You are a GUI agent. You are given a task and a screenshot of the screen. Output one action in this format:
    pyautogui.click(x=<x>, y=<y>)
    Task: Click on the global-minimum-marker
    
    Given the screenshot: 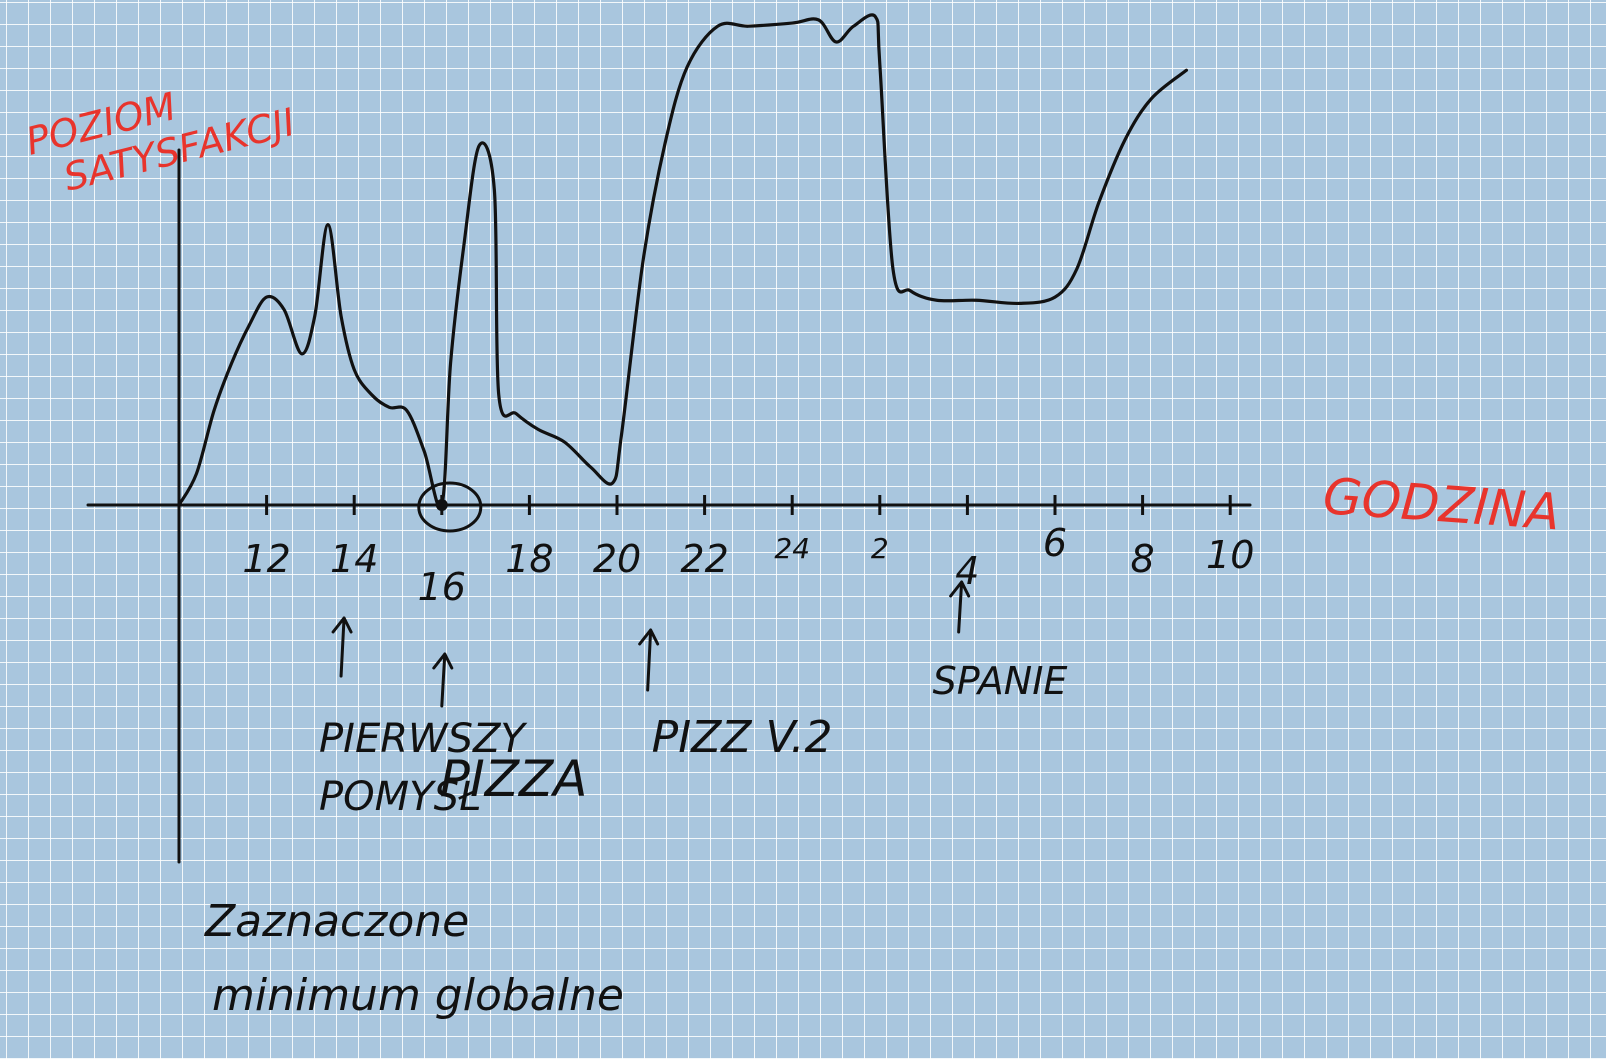 What is the action you would take?
    pyautogui.click(x=450, y=507)
    